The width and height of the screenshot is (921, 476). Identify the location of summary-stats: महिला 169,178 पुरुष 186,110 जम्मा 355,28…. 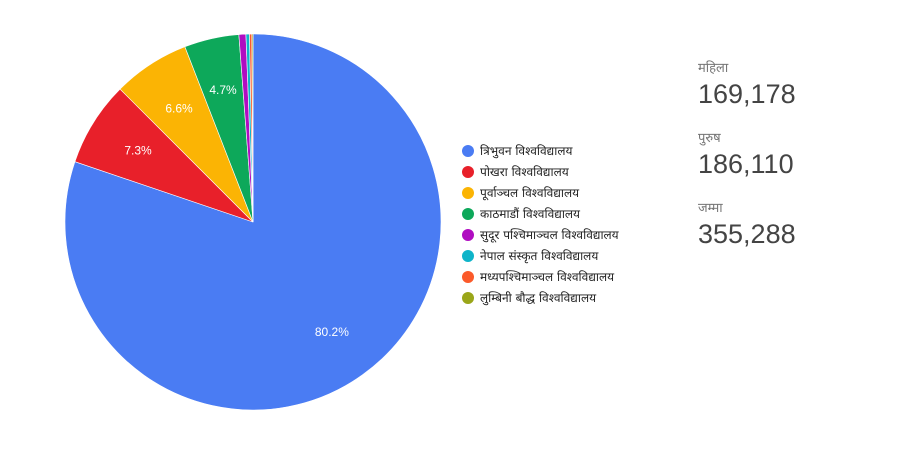
(798, 165).